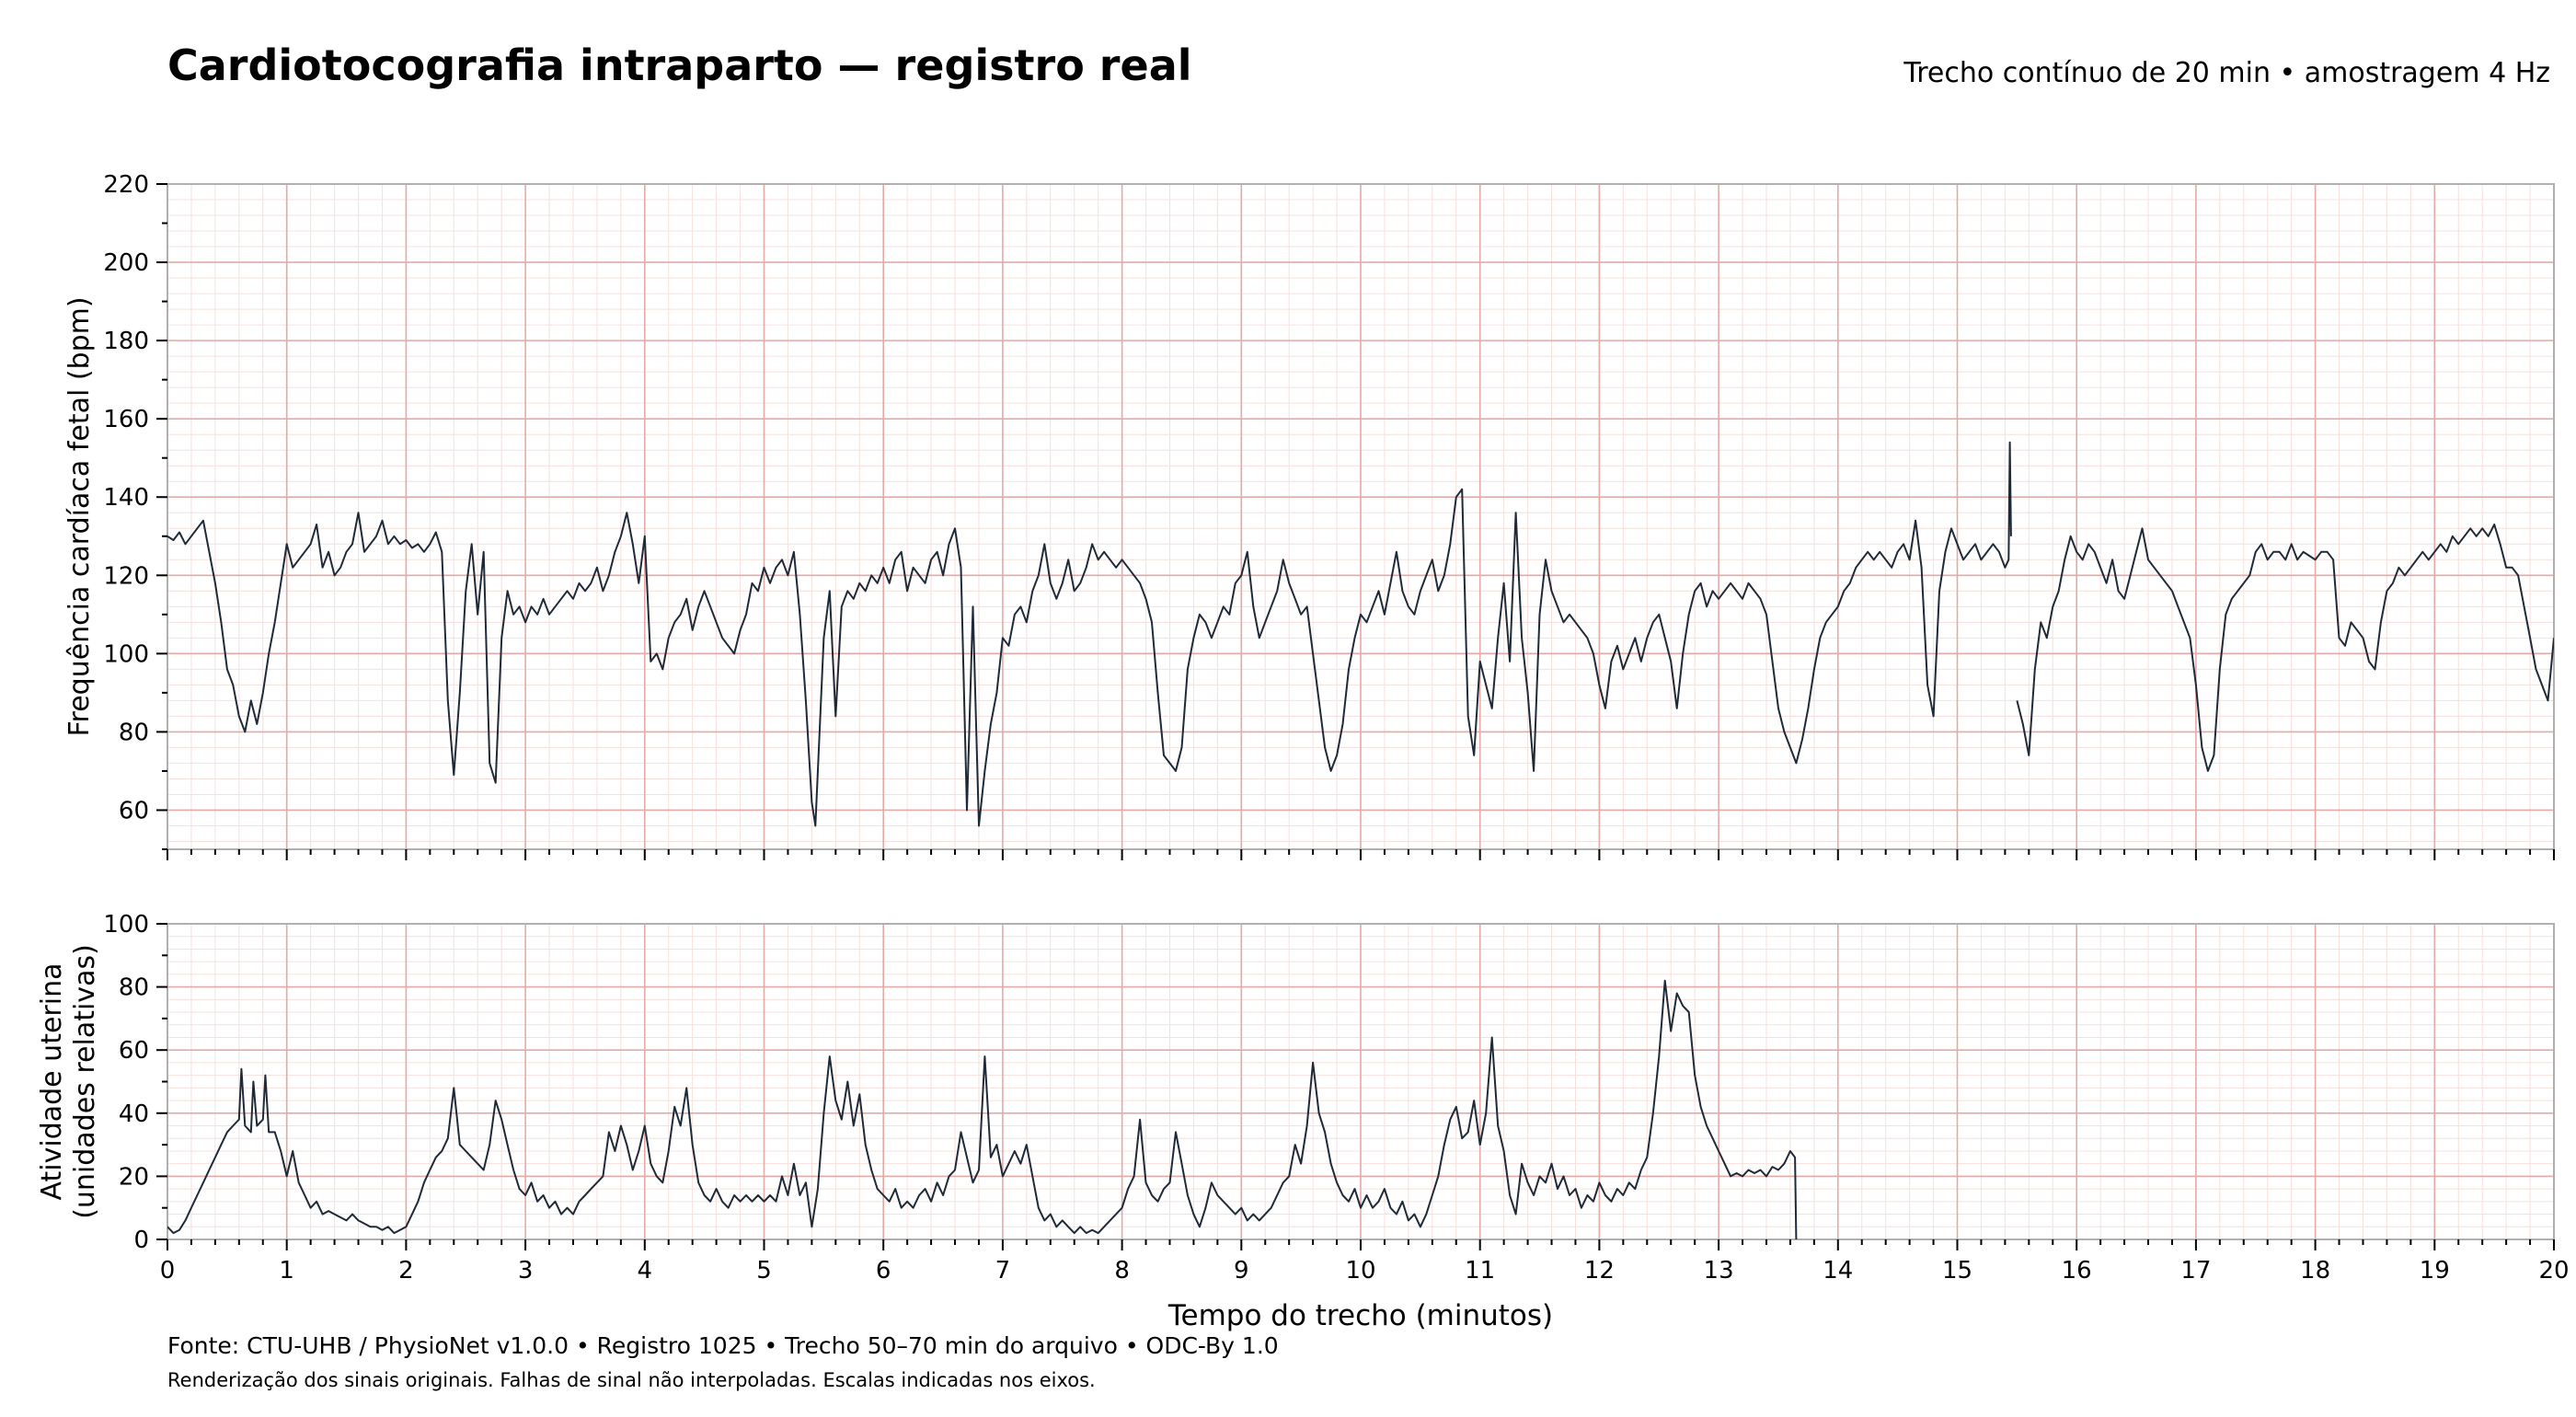  What do you see at coordinates (2553, 1271) in the screenshot?
I see `ua-x-tick-label: 20` at bounding box center [2553, 1271].